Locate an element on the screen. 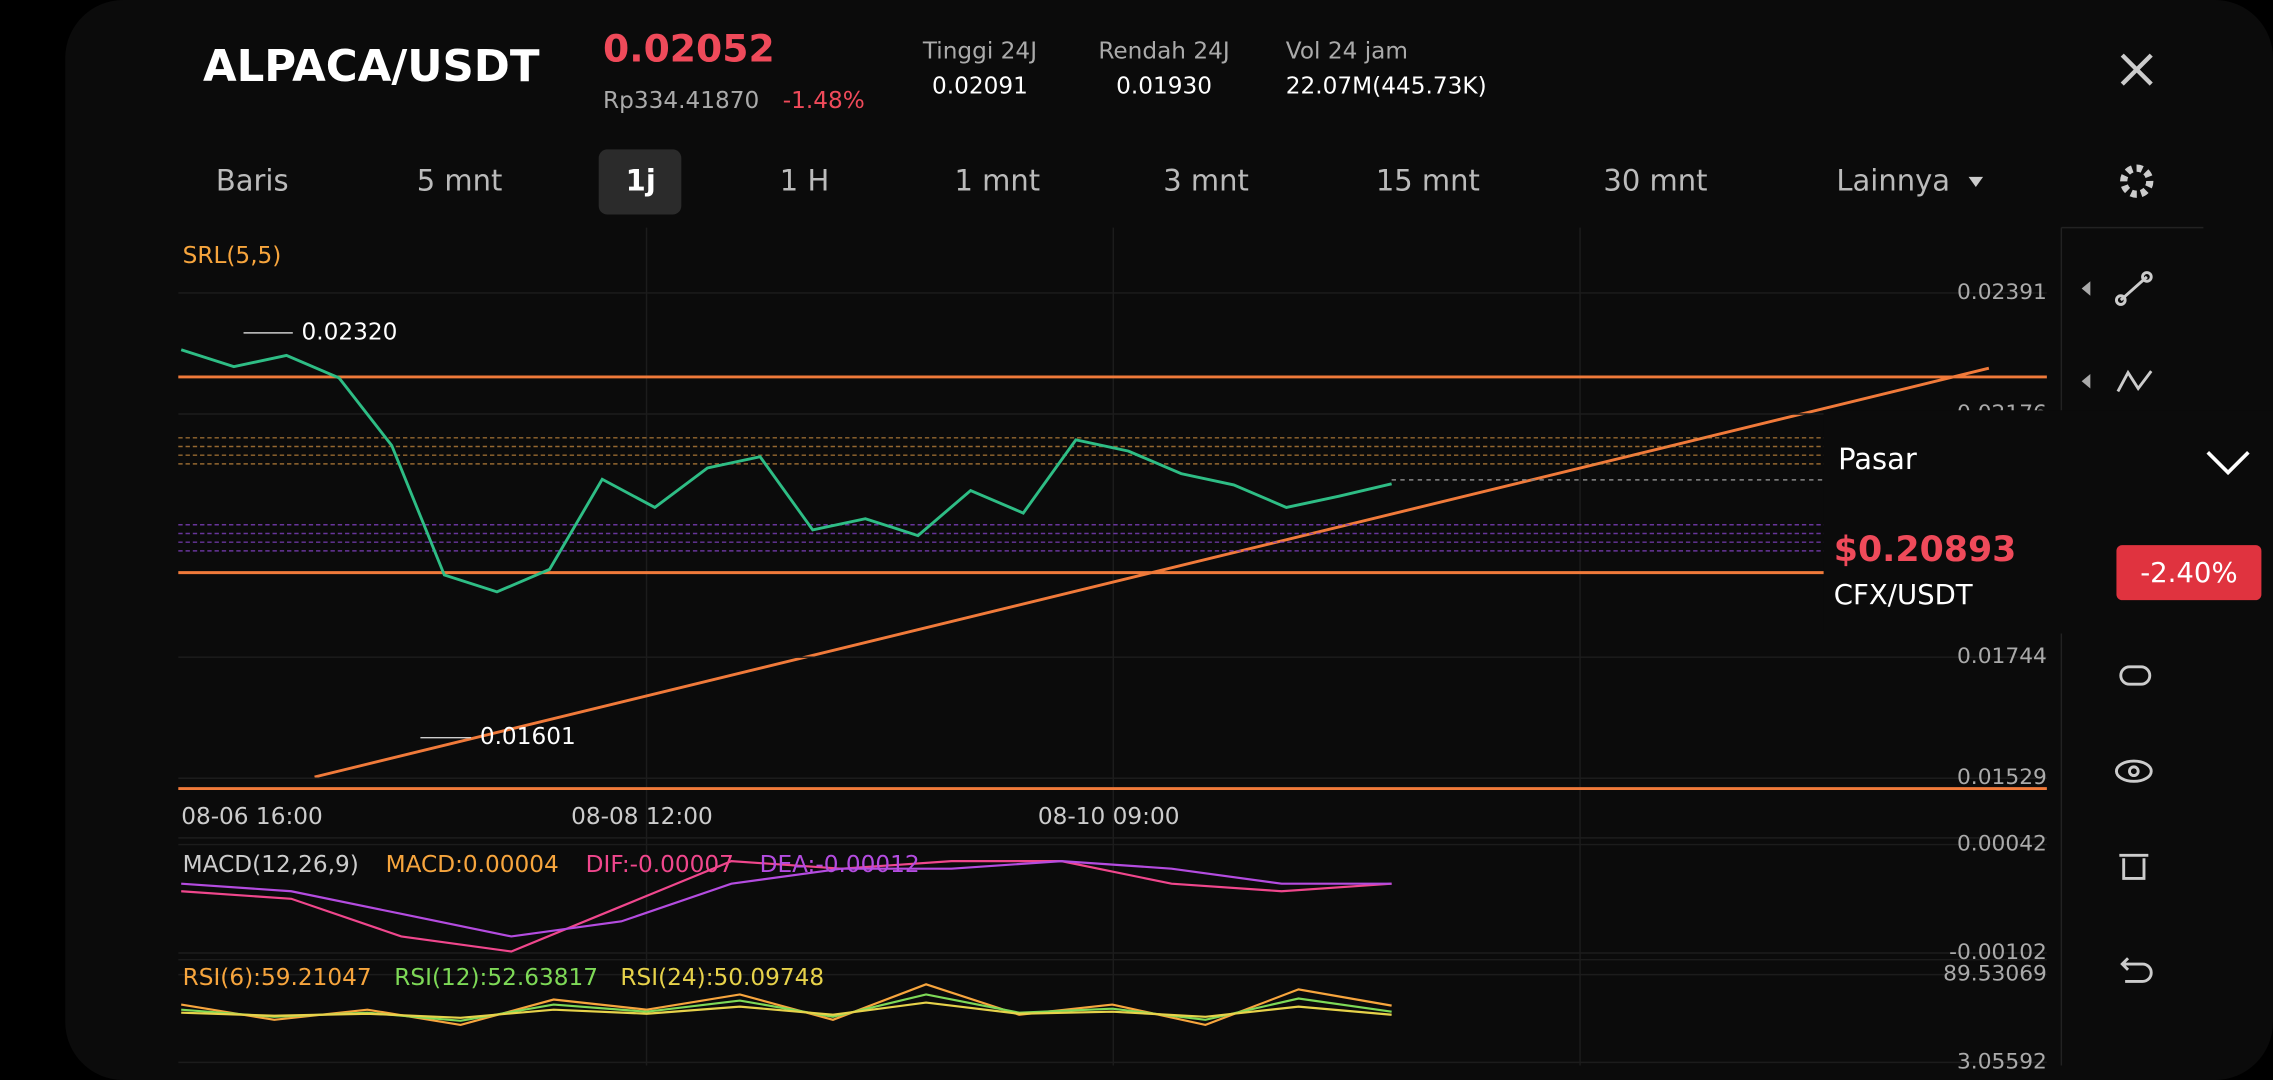 This screenshot has width=2273, height=1080. popup-pair: CFX/USDT is located at coordinates (1903, 595).